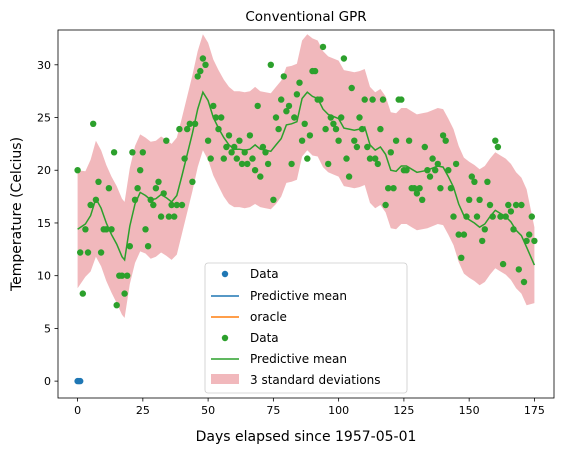  What do you see at coordinates (47, 381) in the screenshot?
I see `y-tick-label: 0` at bounding box center [47, 381].